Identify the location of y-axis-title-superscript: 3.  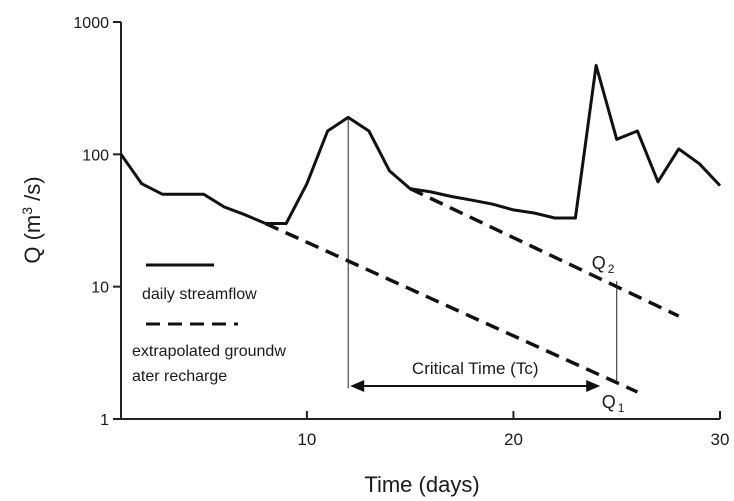
(27, 211).